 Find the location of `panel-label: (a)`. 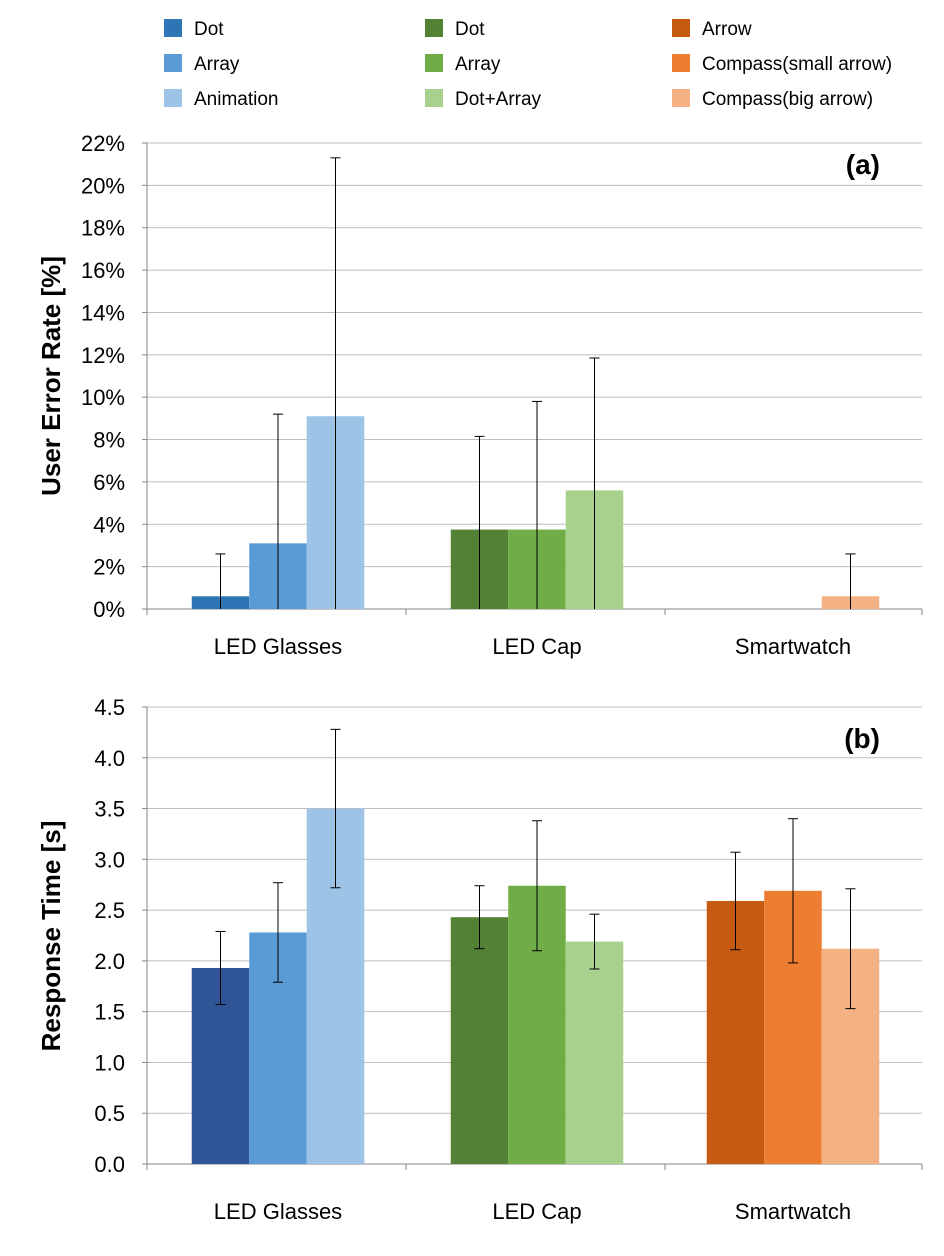

panel-label: (a) is located at coordinates (863, 164).